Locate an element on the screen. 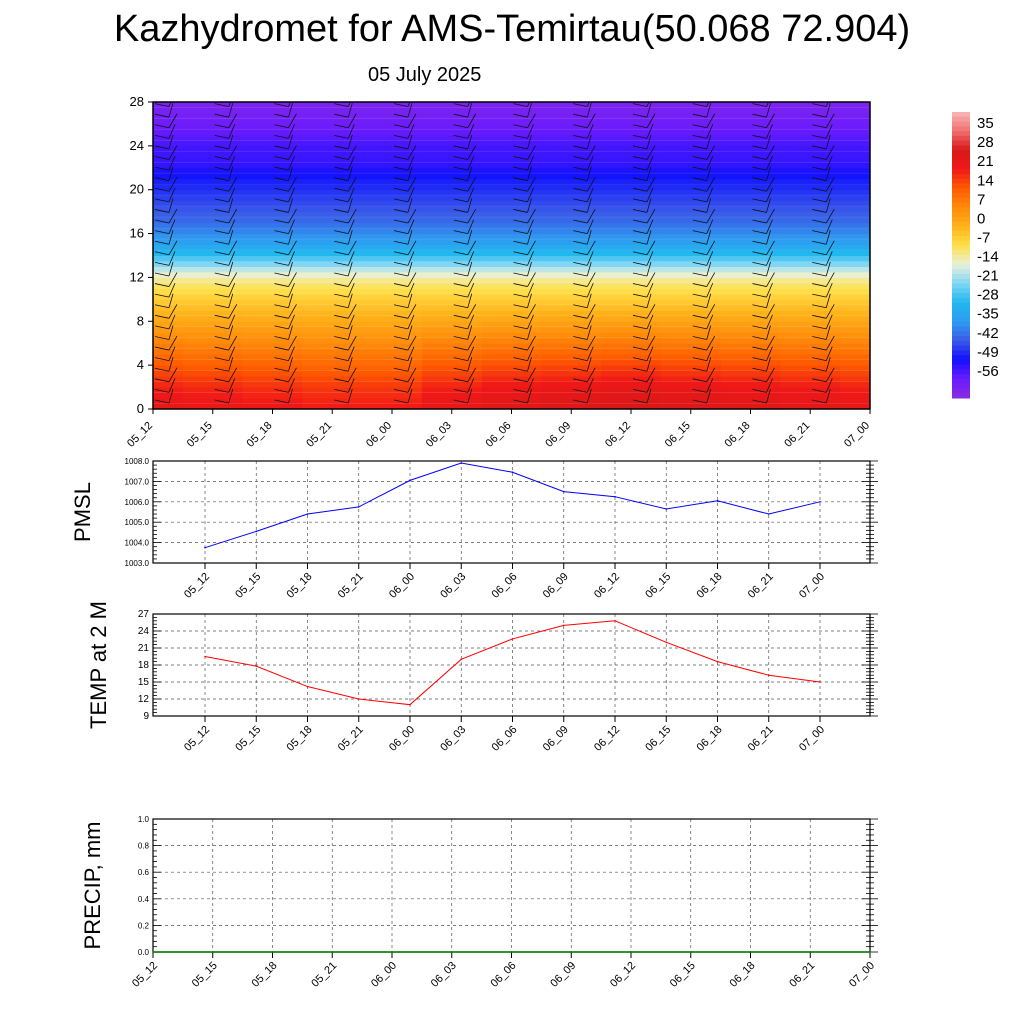  x-tick-label: 05_12 is located at coordinates (197, 739).